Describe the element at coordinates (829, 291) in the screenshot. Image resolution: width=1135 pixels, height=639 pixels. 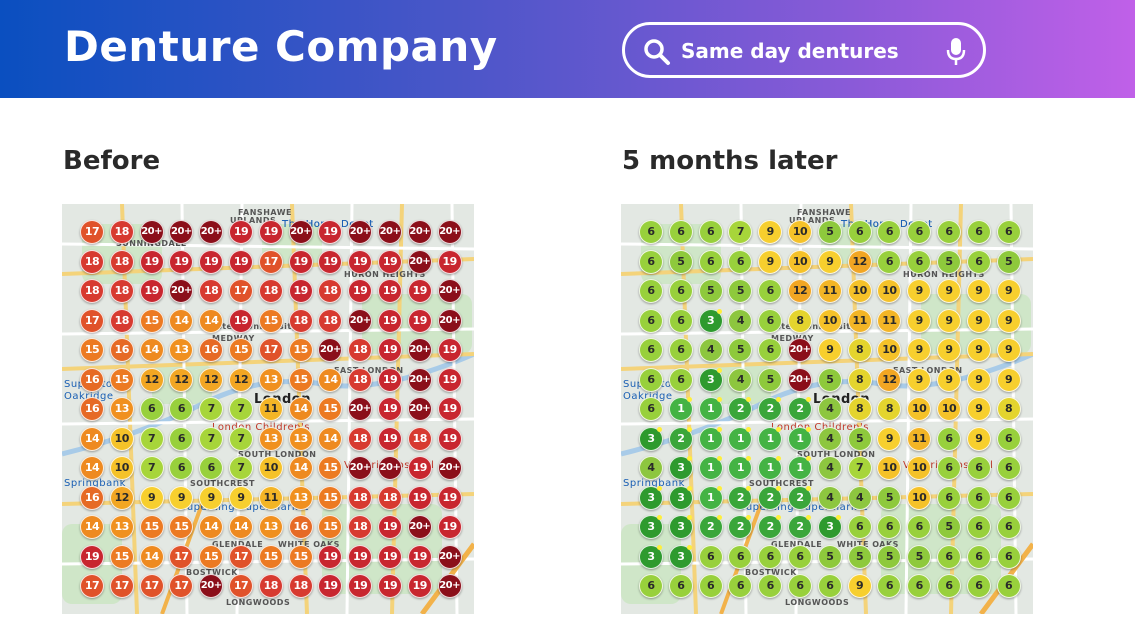
I see `rank-marker: 11` at that location.